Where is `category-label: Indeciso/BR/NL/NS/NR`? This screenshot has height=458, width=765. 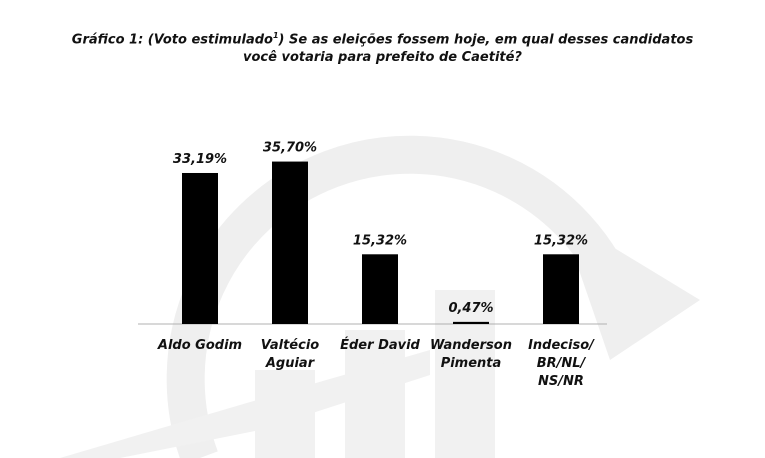 category-label: Indeciso/BR/NL/NS/NR is located at coordinates (561, 363).